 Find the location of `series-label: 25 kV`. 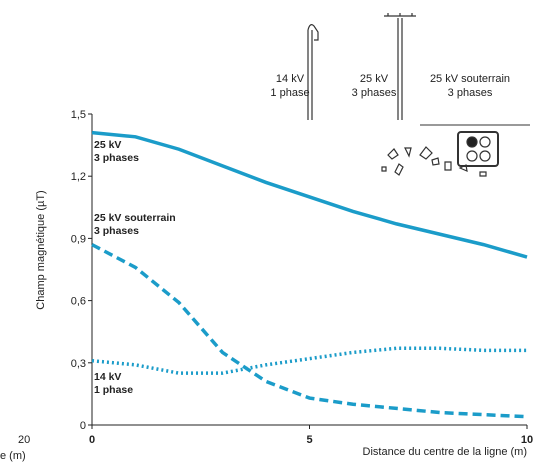

series-label: 25 kV is located at coordinates (107, 145).